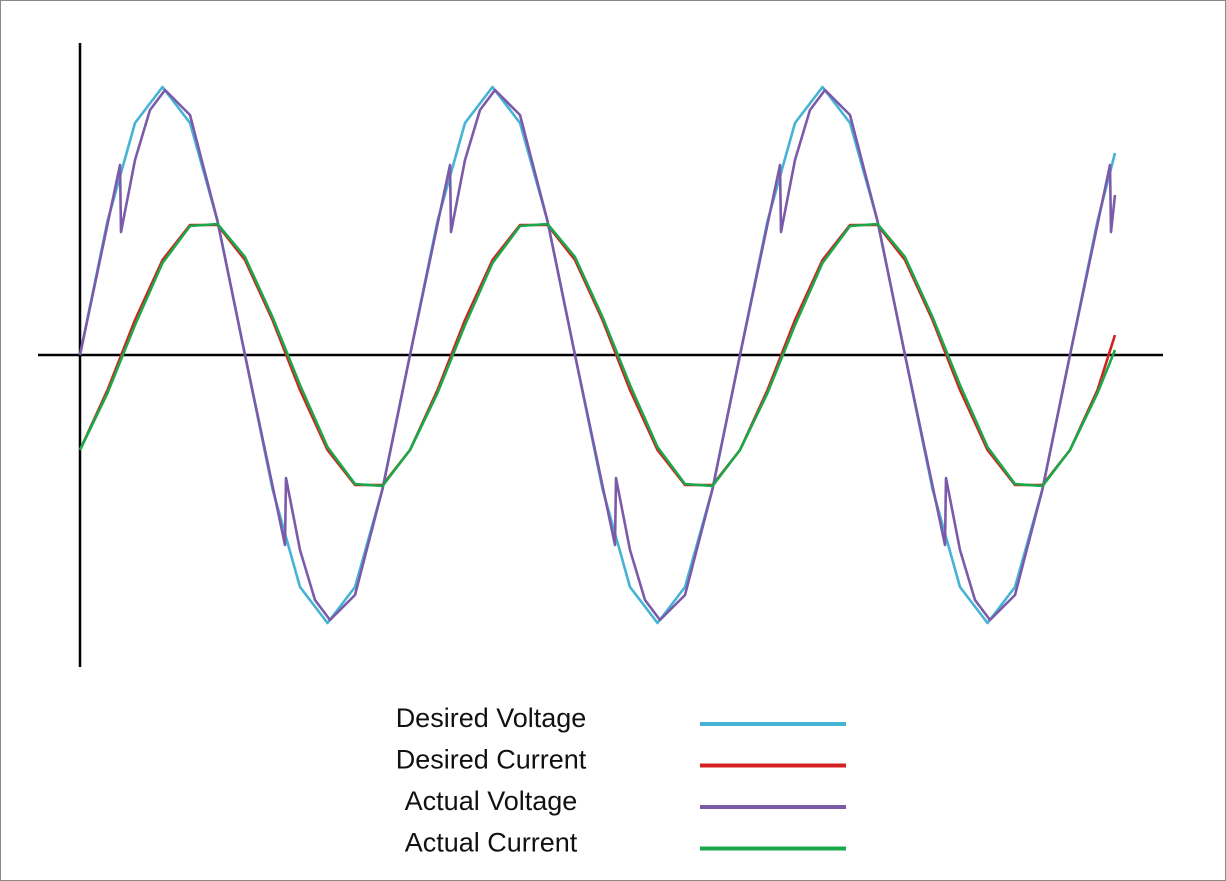 The image size is (1226, 881). What do you see at coordinates (491, 718) in the screenshot?
I see `legend-label: Desired Voltage` at bounding box center [491, 718].